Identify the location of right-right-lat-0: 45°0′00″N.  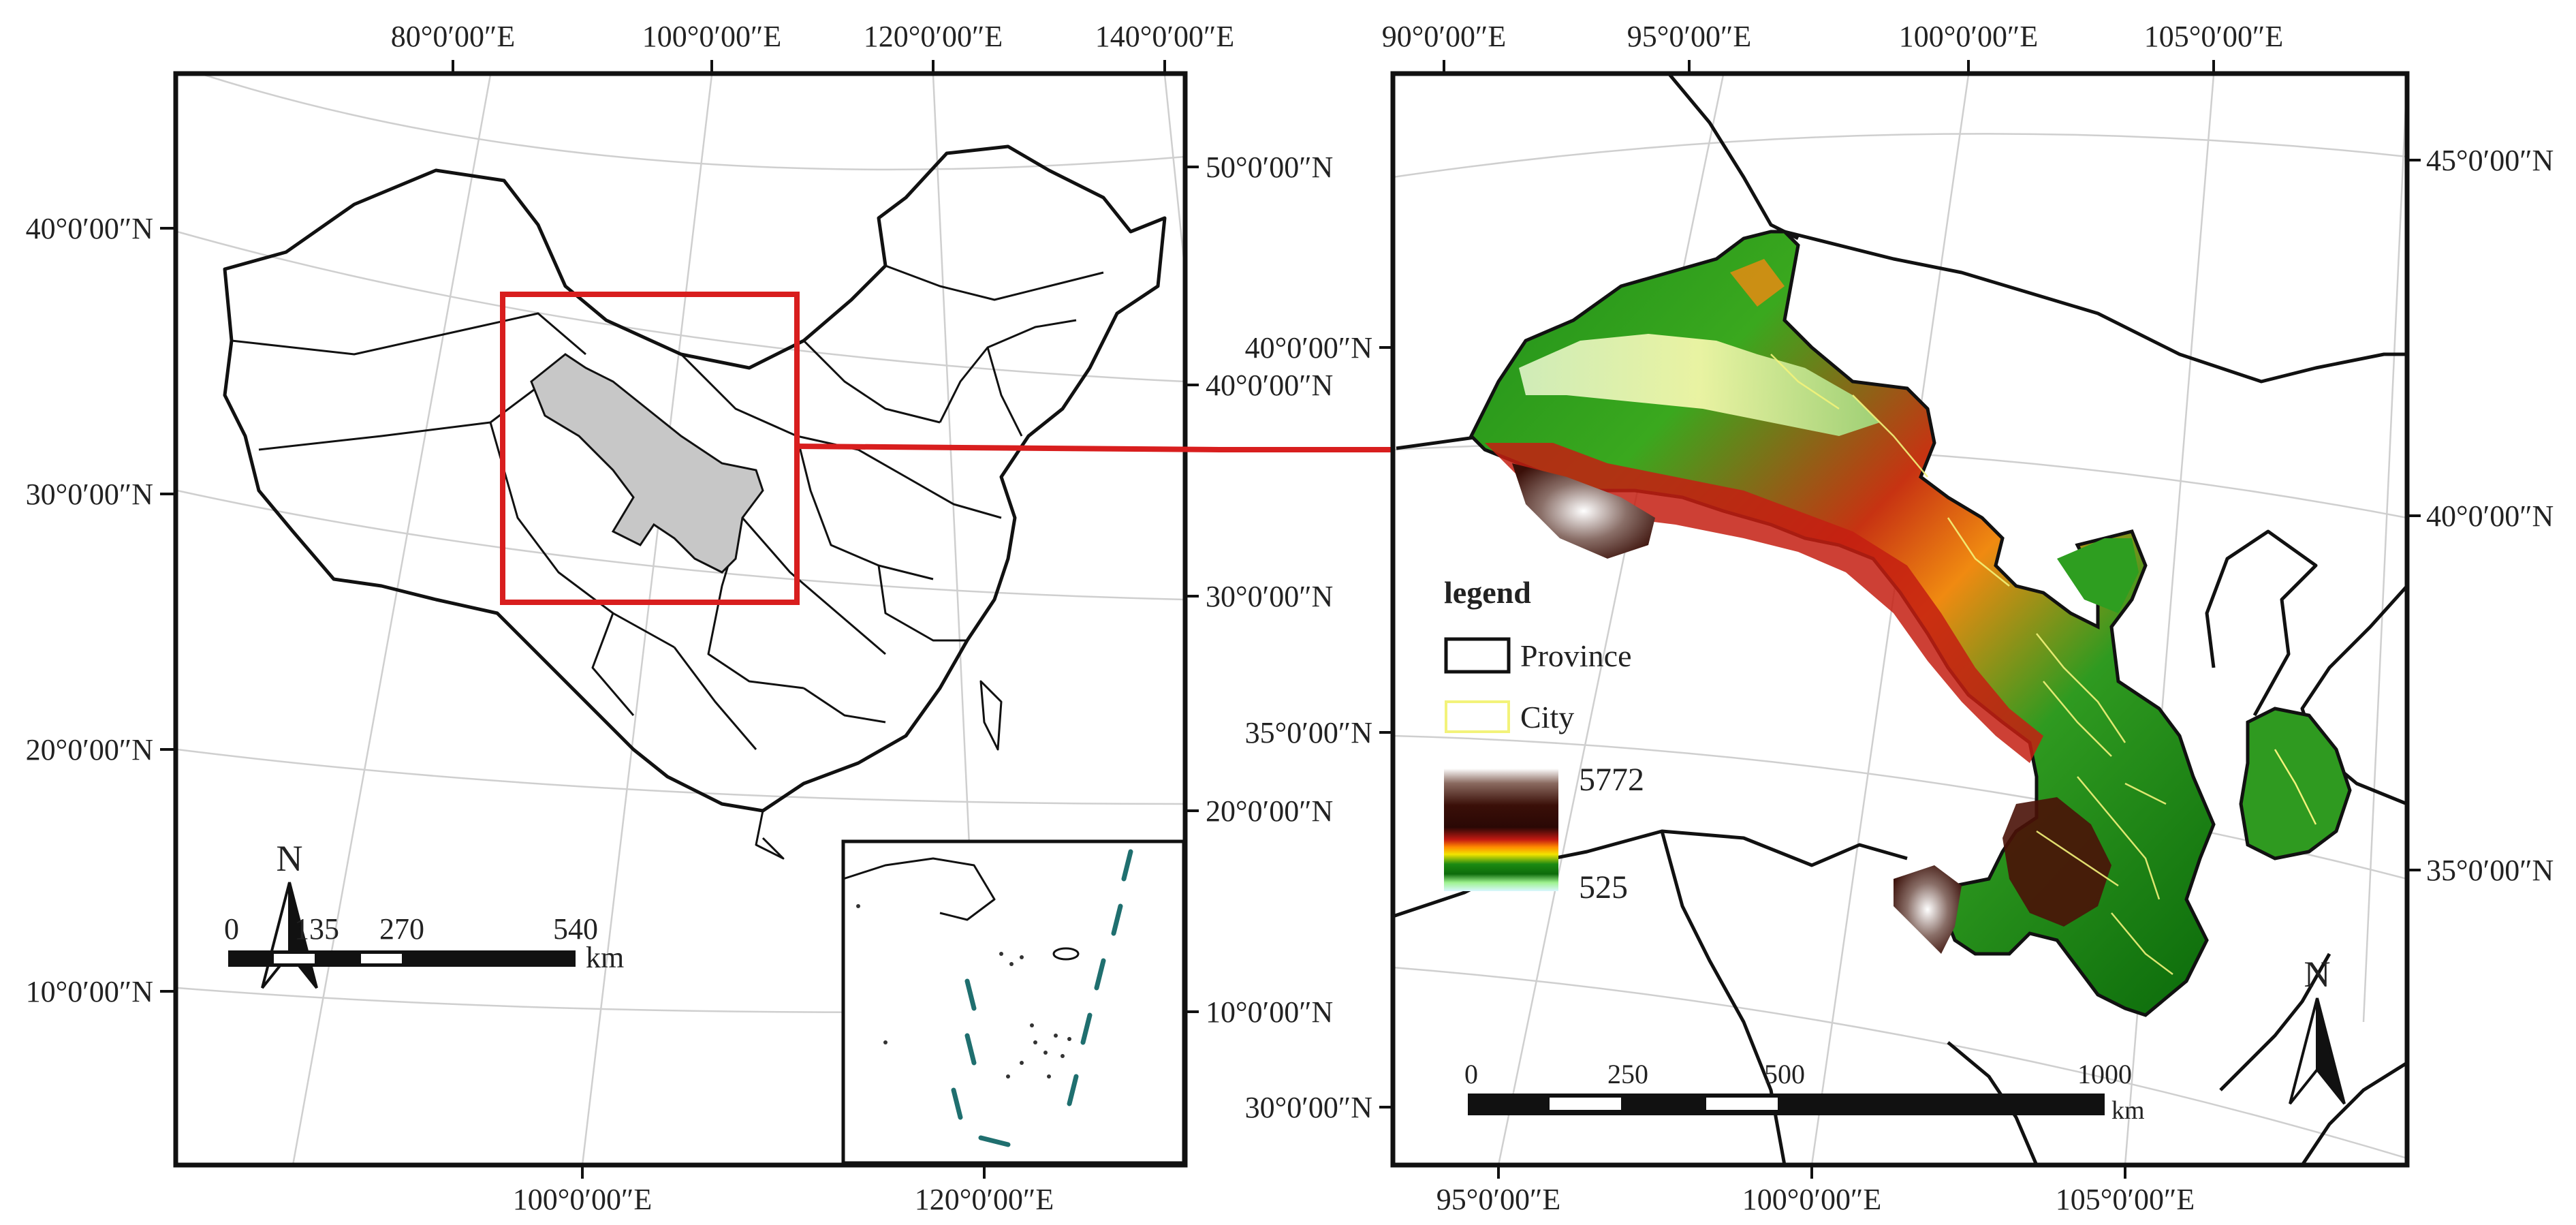
(2490, 160).